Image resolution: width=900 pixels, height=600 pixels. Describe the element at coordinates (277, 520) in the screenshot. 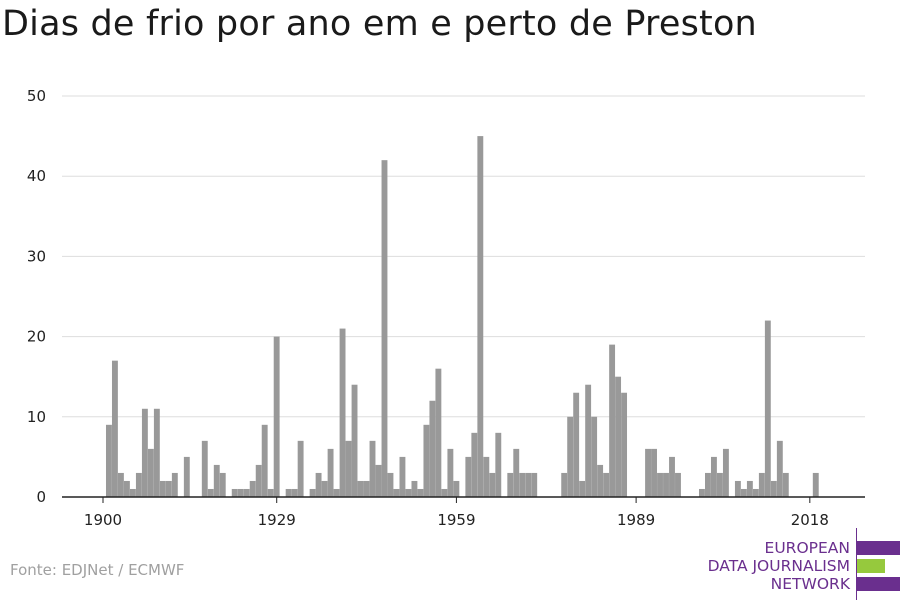

I see `x-tick-label: 1929` at that location.